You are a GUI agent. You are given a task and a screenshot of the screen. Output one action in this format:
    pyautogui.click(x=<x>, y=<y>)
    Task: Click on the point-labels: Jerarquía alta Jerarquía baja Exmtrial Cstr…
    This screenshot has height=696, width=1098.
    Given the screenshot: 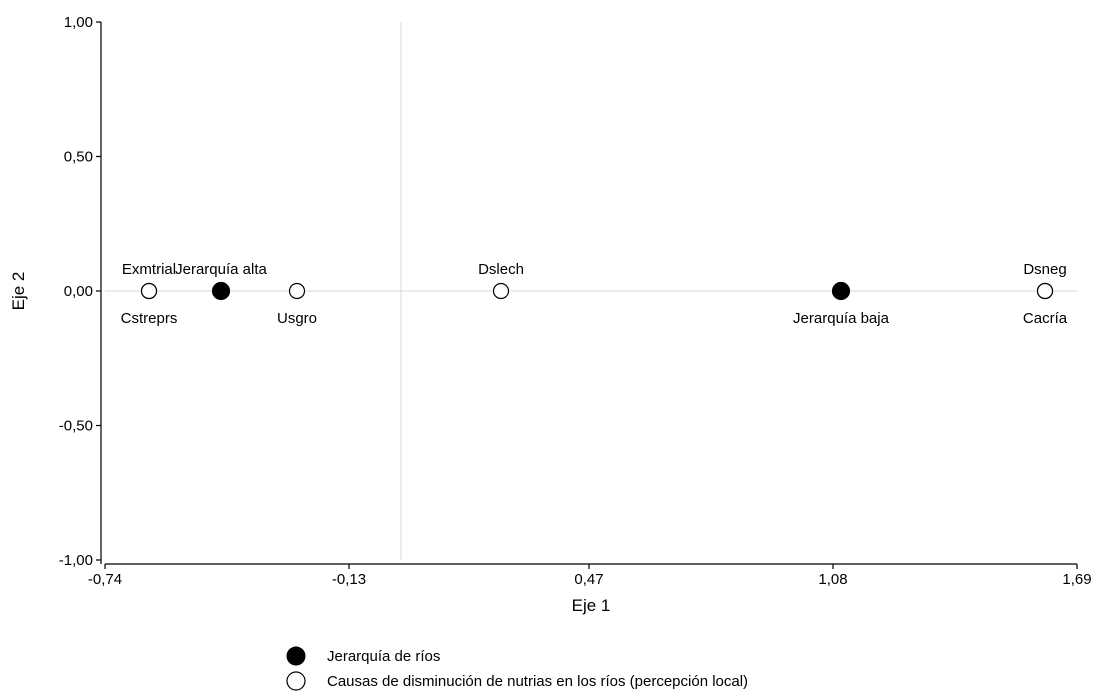 What is the action you would take?
    pyautogui.click(x=594, y=294)
    